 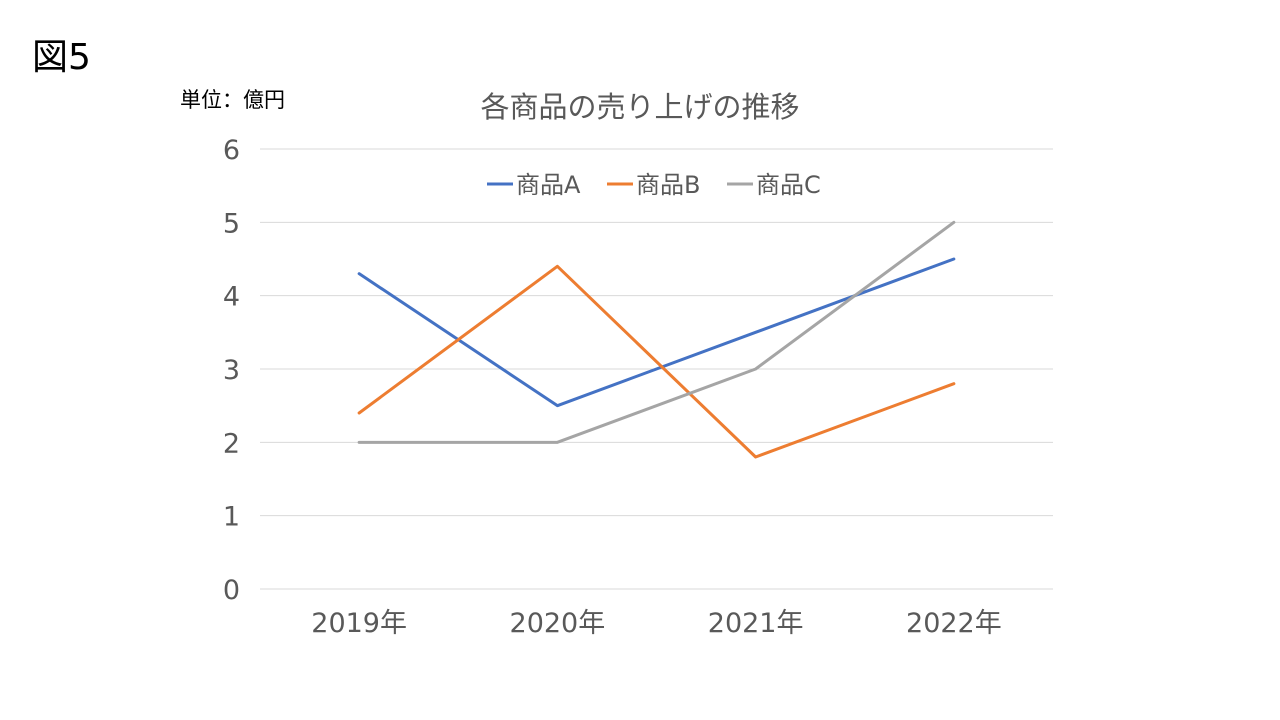 I want to click on x-tick-label: 2022年, so click(x=954, y=623).